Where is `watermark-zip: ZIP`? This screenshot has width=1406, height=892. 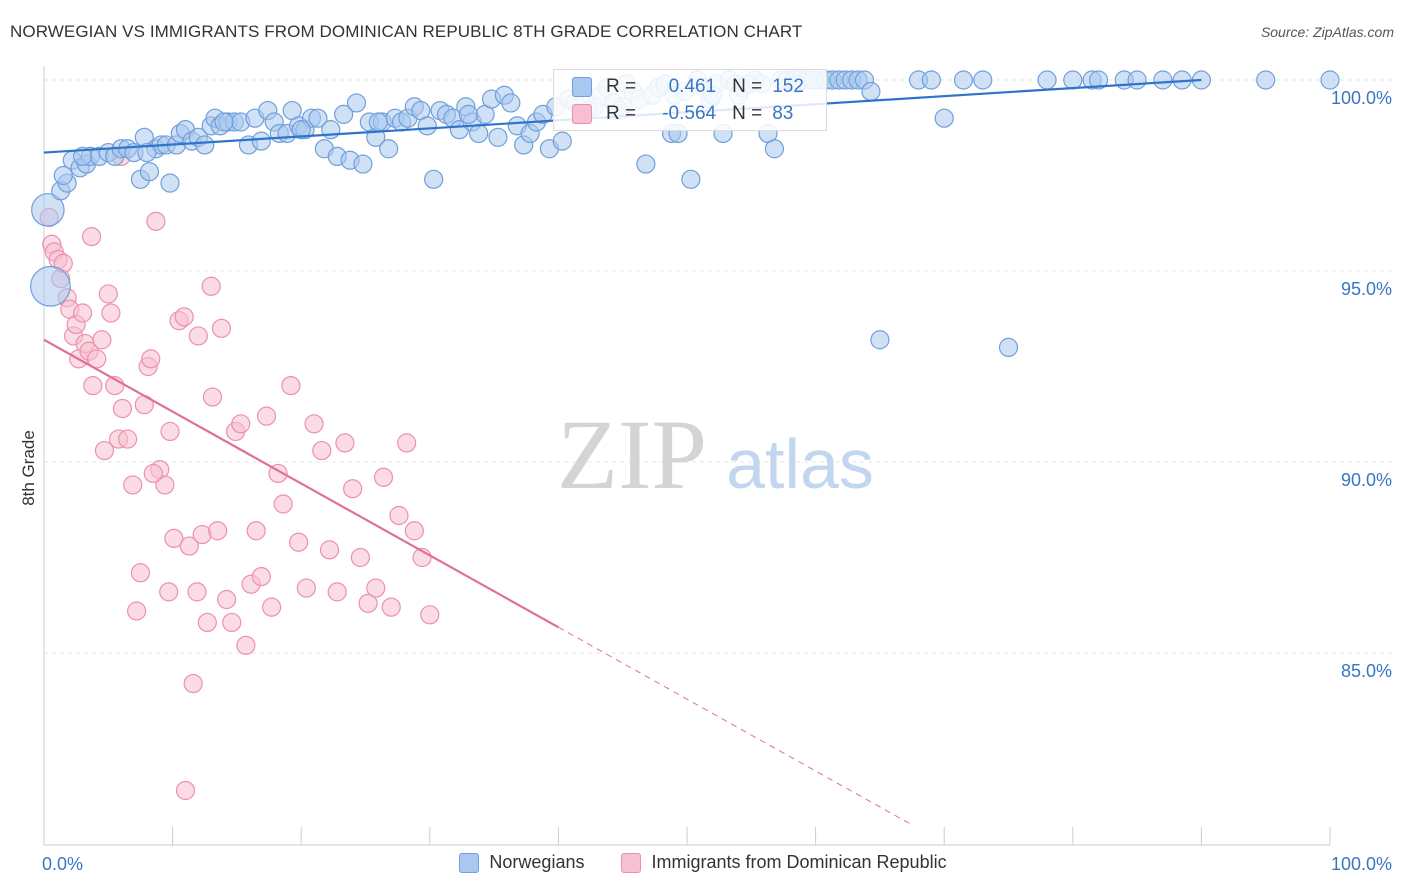
watermark-zip: ZIP is located at coordinates (632, 454).